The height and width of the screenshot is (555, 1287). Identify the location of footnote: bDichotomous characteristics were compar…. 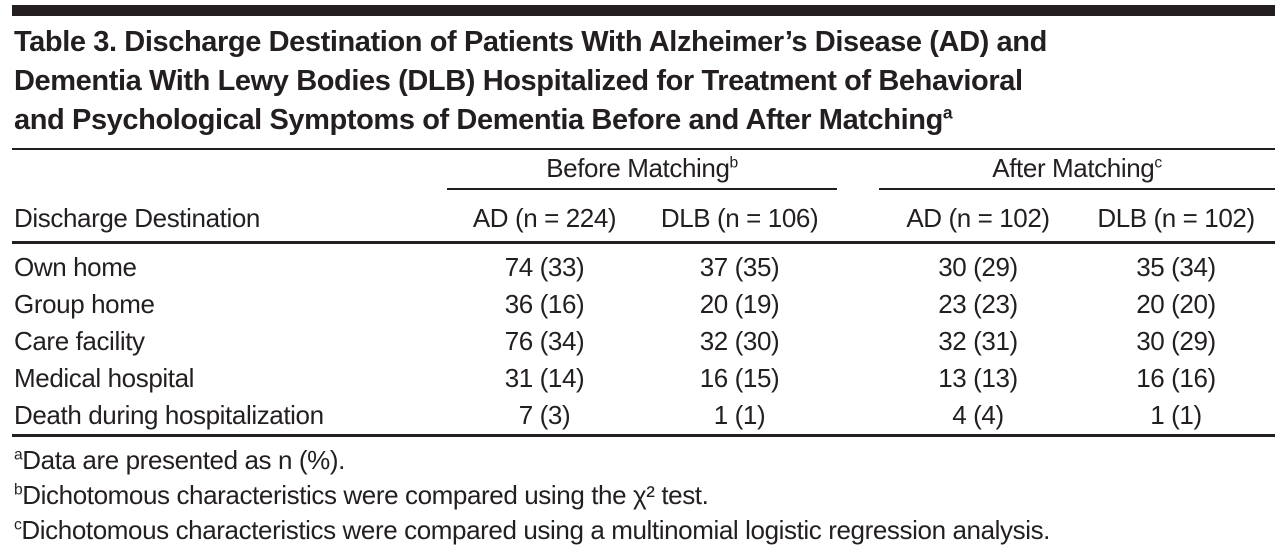
(643, 495).